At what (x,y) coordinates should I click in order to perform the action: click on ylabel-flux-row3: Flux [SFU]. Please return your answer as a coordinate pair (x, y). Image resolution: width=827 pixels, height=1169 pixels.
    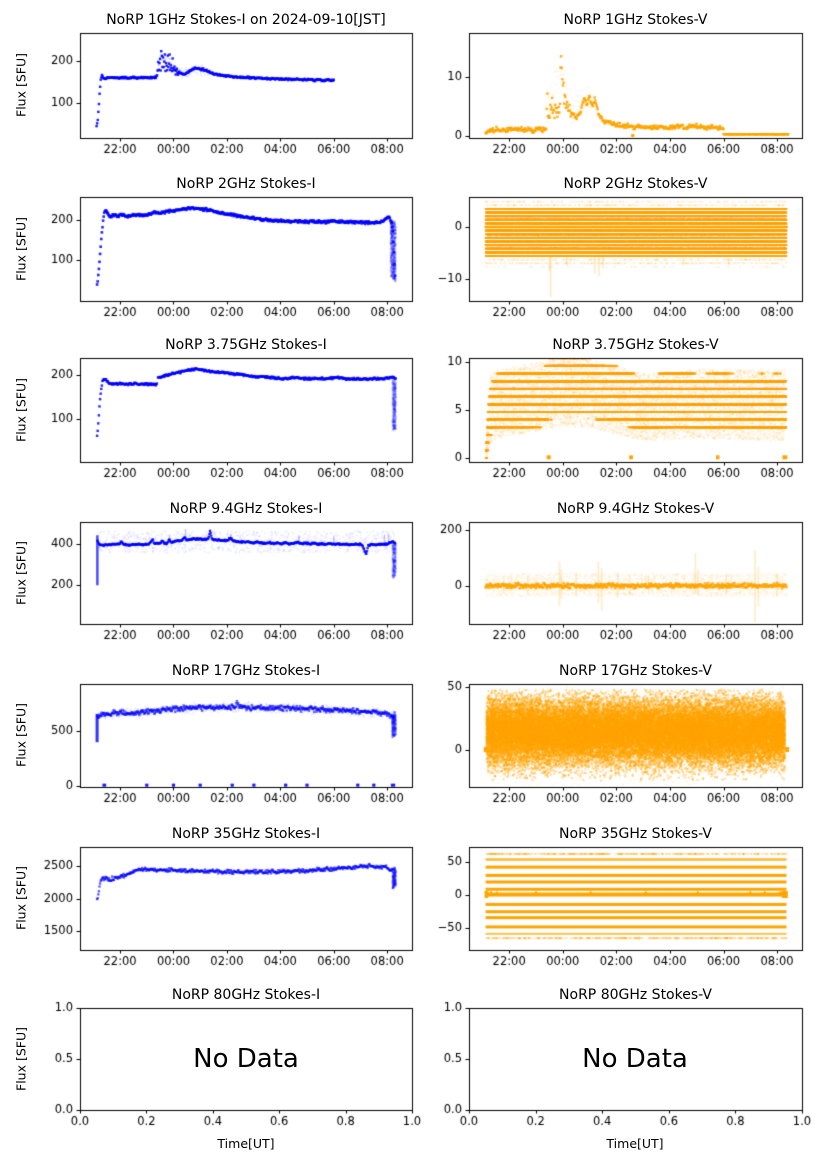
    Looking at the image, I should click on (21, 410).